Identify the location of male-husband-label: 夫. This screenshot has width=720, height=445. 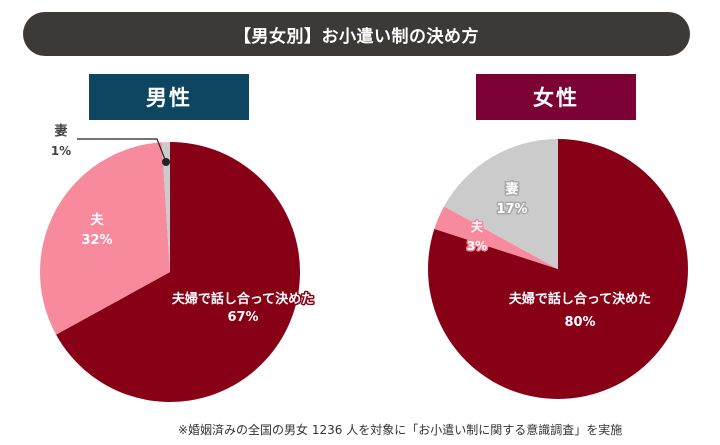
(97, 220).